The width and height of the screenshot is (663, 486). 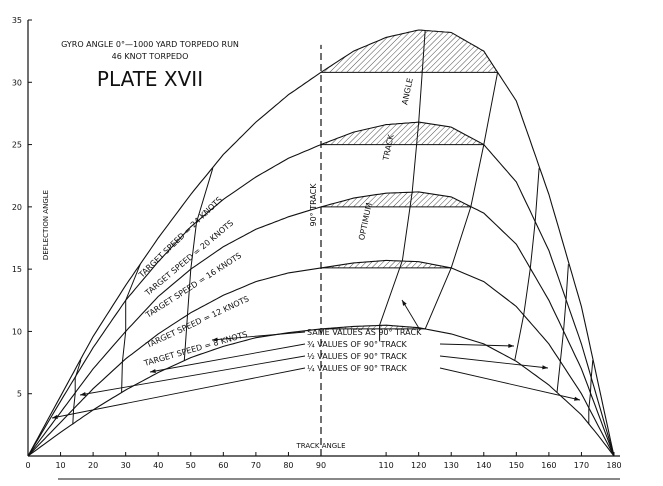 I want to click on x-tick-label: 120, so click(x=418, y=465).